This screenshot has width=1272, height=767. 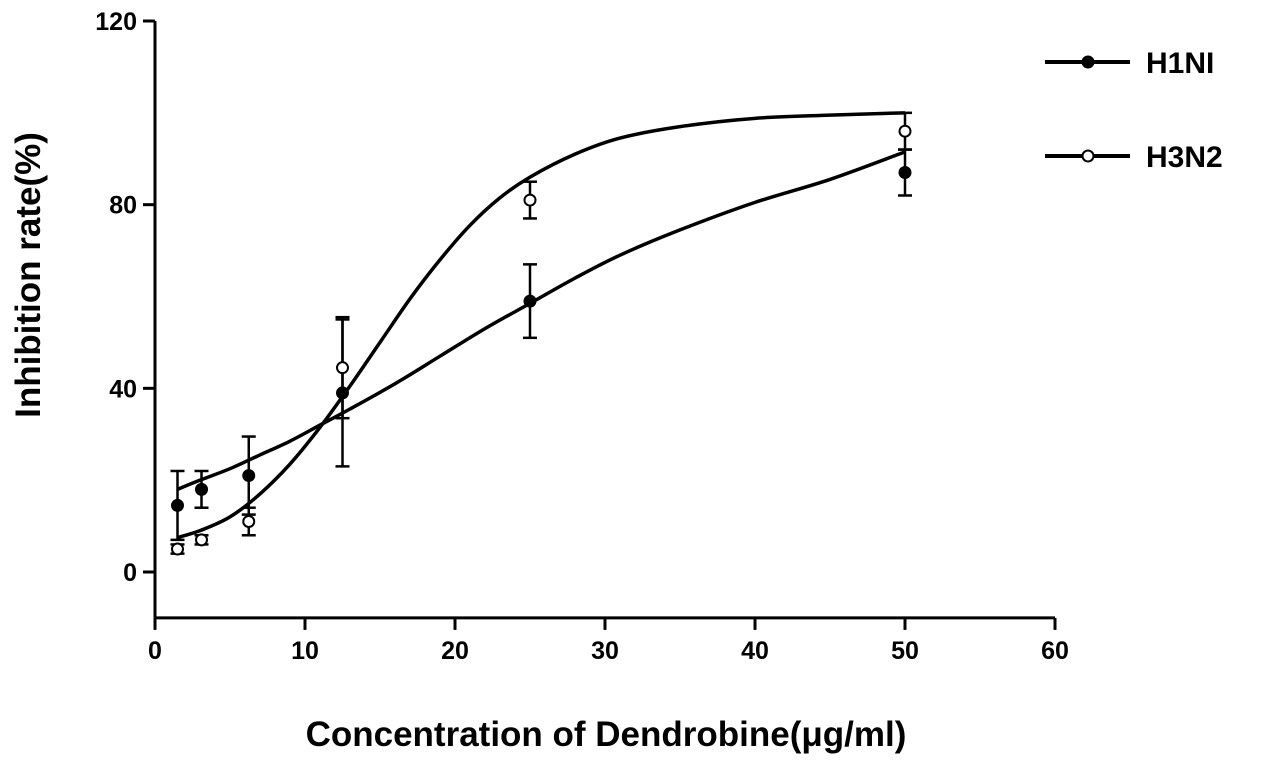 What do you see at coordinates (305, 651) in the screenshot?
I see `x-tick-label: 10` at bounding box center [305, 651].